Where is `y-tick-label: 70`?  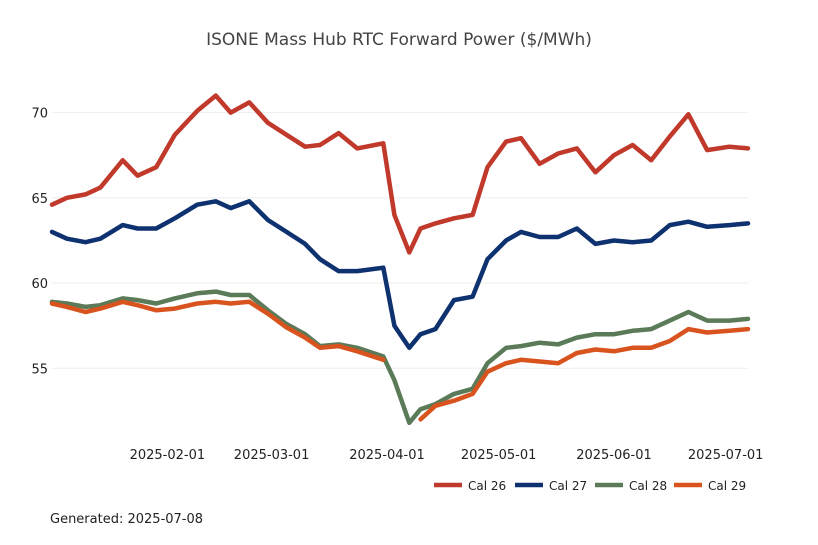
y-tick-label: 70 is located at coordinates (39, 114).